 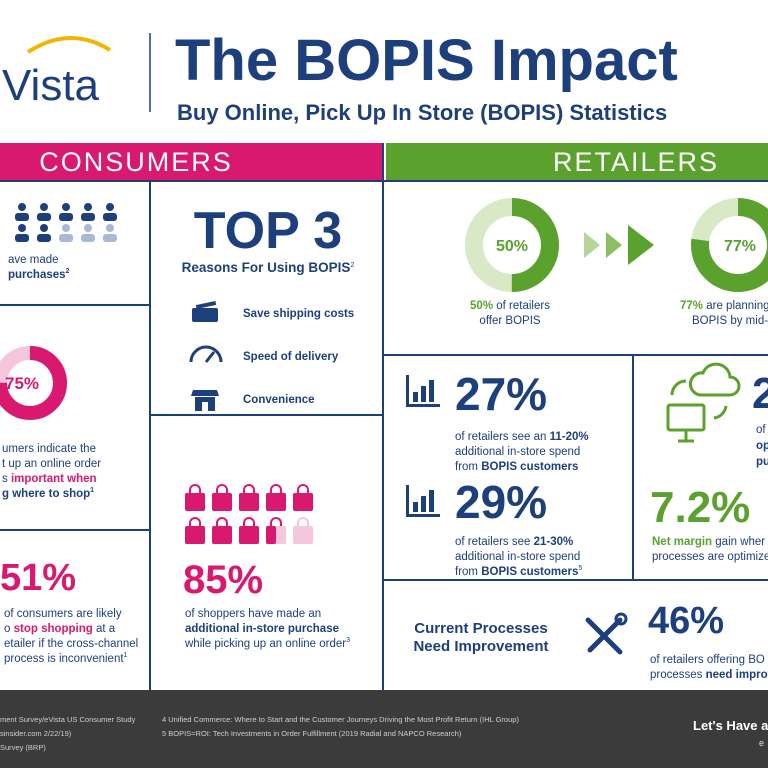 I want to click on logo: Vista, so click(x=51, y=85).